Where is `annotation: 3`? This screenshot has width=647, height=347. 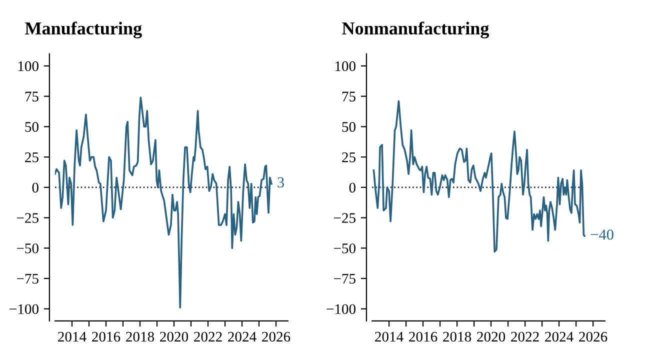
annotation: 3 is located at coordinates (281, 182).